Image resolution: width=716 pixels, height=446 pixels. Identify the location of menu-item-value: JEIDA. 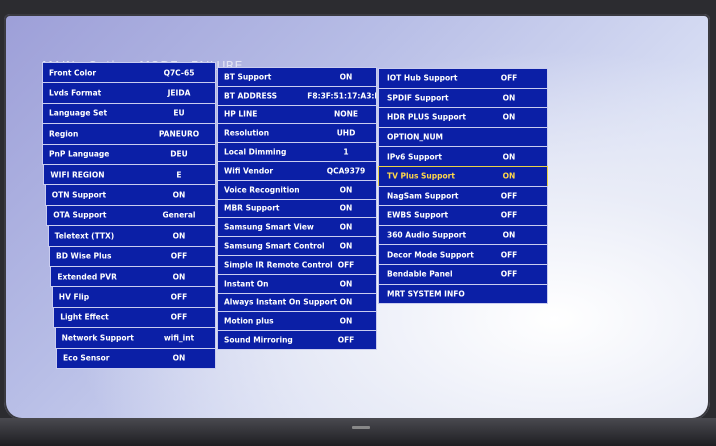
(179, 93).